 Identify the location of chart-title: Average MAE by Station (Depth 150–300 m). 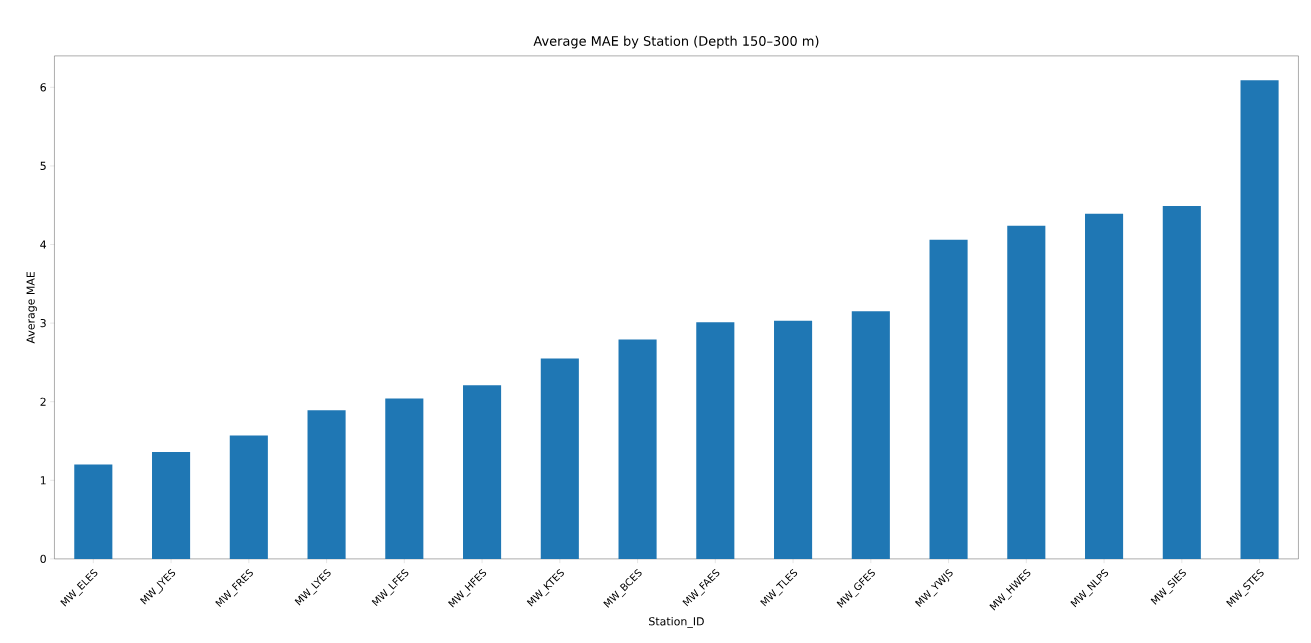
(676, 42).